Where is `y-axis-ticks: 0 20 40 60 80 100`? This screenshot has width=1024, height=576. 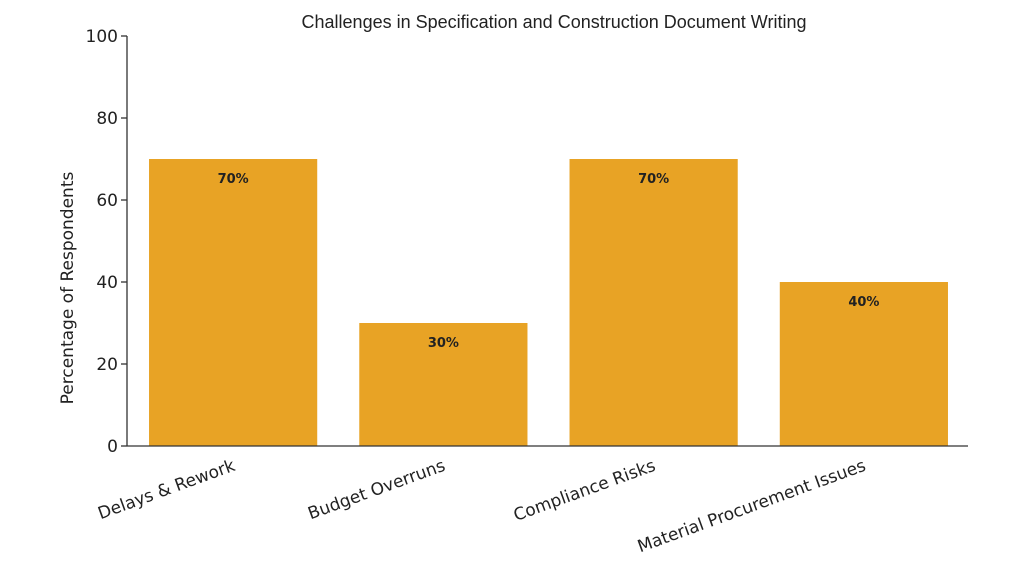
y-axis-ticks: 0 20 40 60 80 100 is located at coordinates (106, 242).